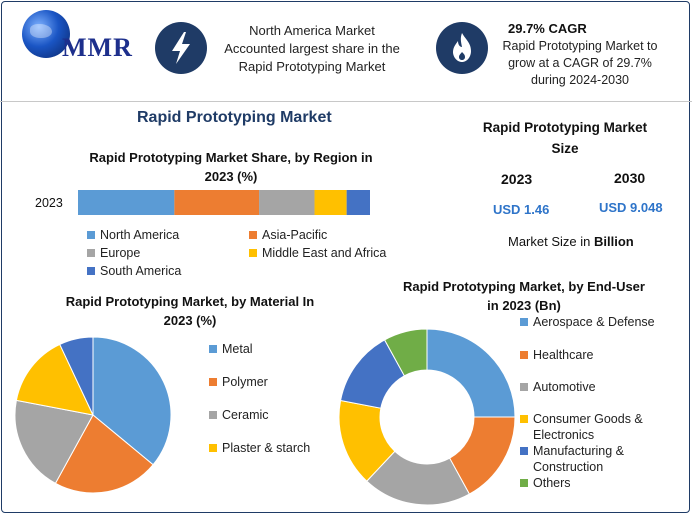 This screenshot has height=515, width=692. Describe the element at coordinates (217, 202) in the screenshot. I see `region-bar-segment-asia-pacific` at that location.